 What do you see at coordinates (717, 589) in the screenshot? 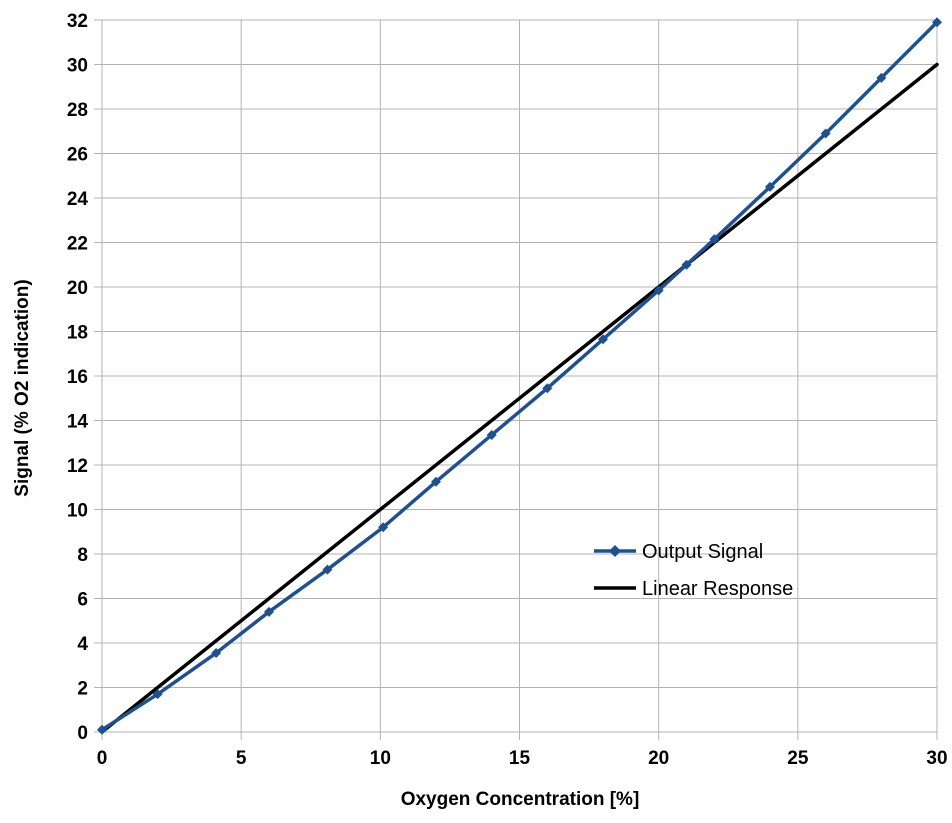
I see `legend-label-linear-response: Linear Response` at bounding box center [717, 589].